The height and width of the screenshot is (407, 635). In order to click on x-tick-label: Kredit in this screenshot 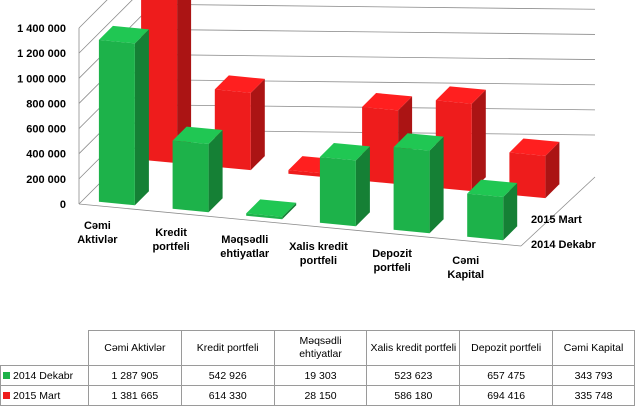, I will do `click(171, 233)`.